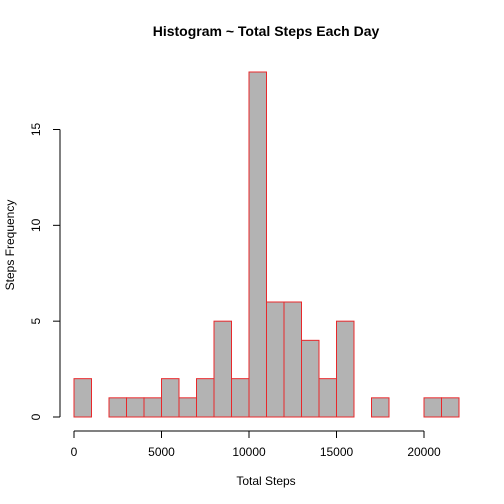 The width and height of the screenshot is (504, 504). What do you see at coordinates (36, 225) in the screenshot?
I see `y-tick-label-2: 10` at bounding box center [36, 225].